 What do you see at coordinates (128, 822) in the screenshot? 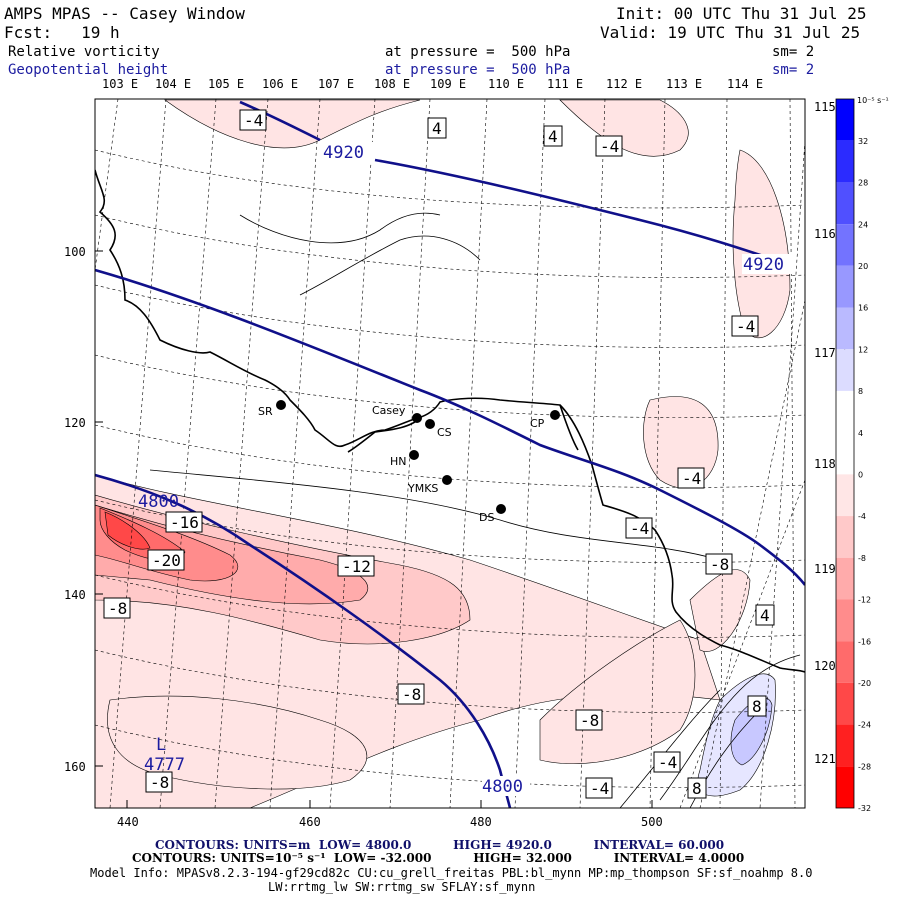
I see `x-tick-label: 440` at bounding box center [128, 822].